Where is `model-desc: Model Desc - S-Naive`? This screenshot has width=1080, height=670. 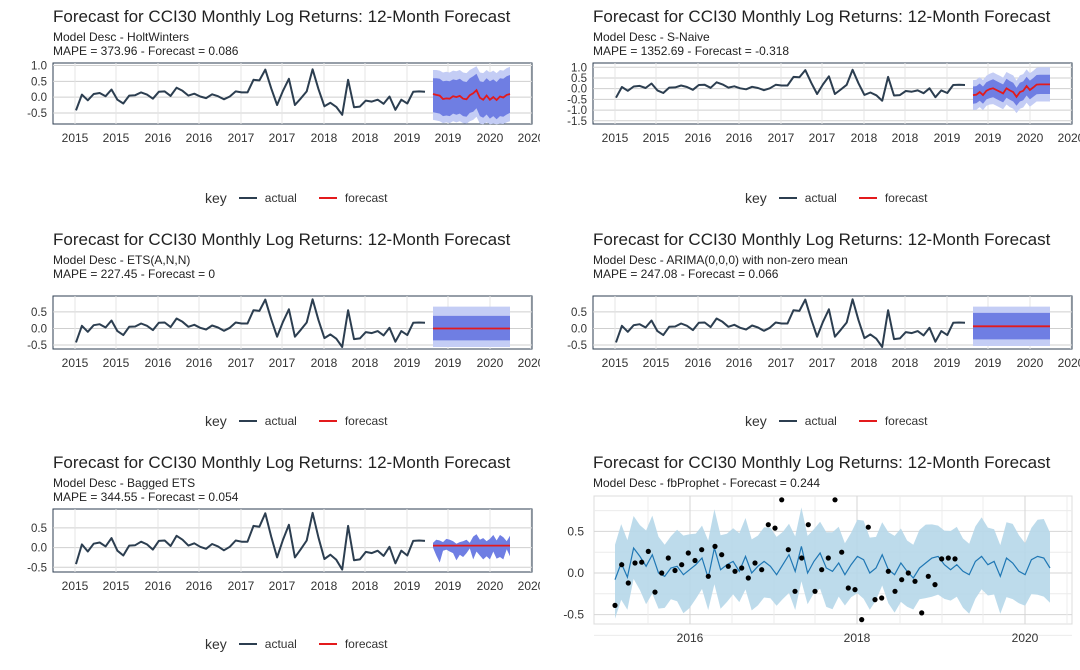
model-desc: Model Desc - S-Naive is located at coordinates (651, 37).